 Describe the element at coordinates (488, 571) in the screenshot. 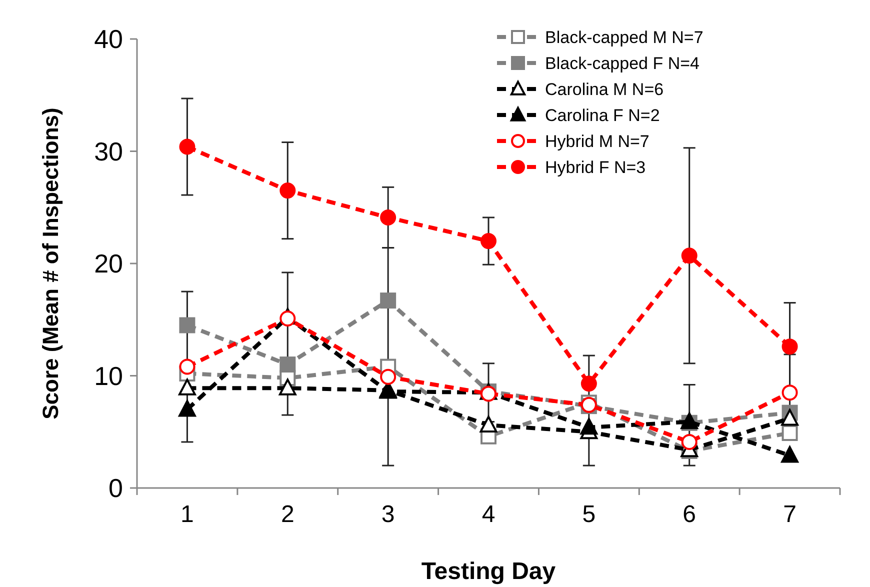

I see `x-axis-title: Testing Day` at that location.